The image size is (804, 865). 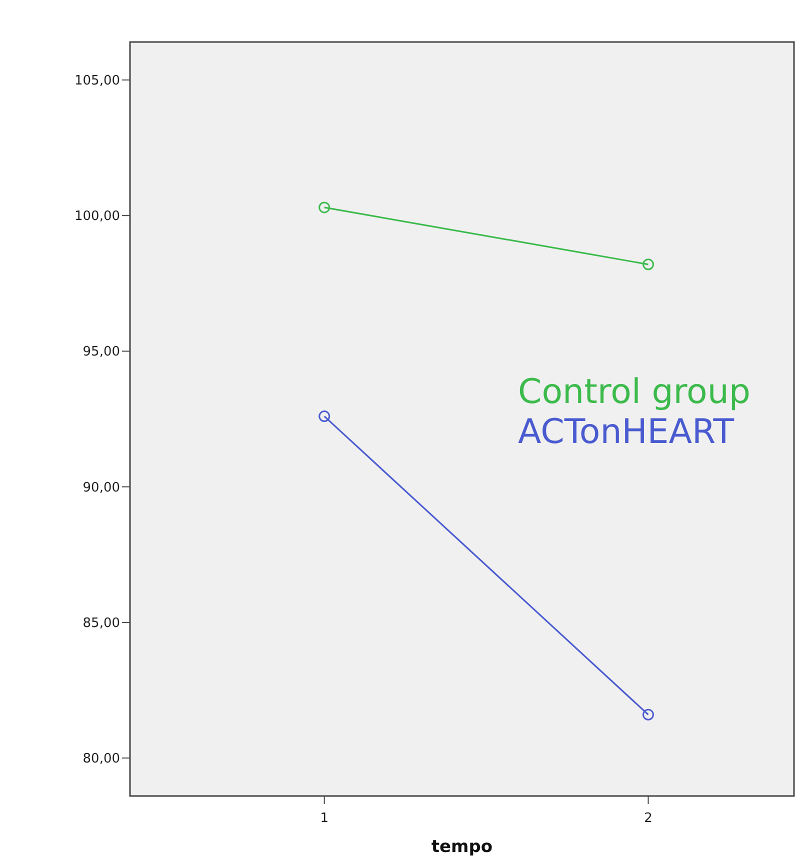 What do you see at coordinates (101, 488) in the screenshot?
I see `y-tick-label: 90,00` at bounding box center [101, 488].